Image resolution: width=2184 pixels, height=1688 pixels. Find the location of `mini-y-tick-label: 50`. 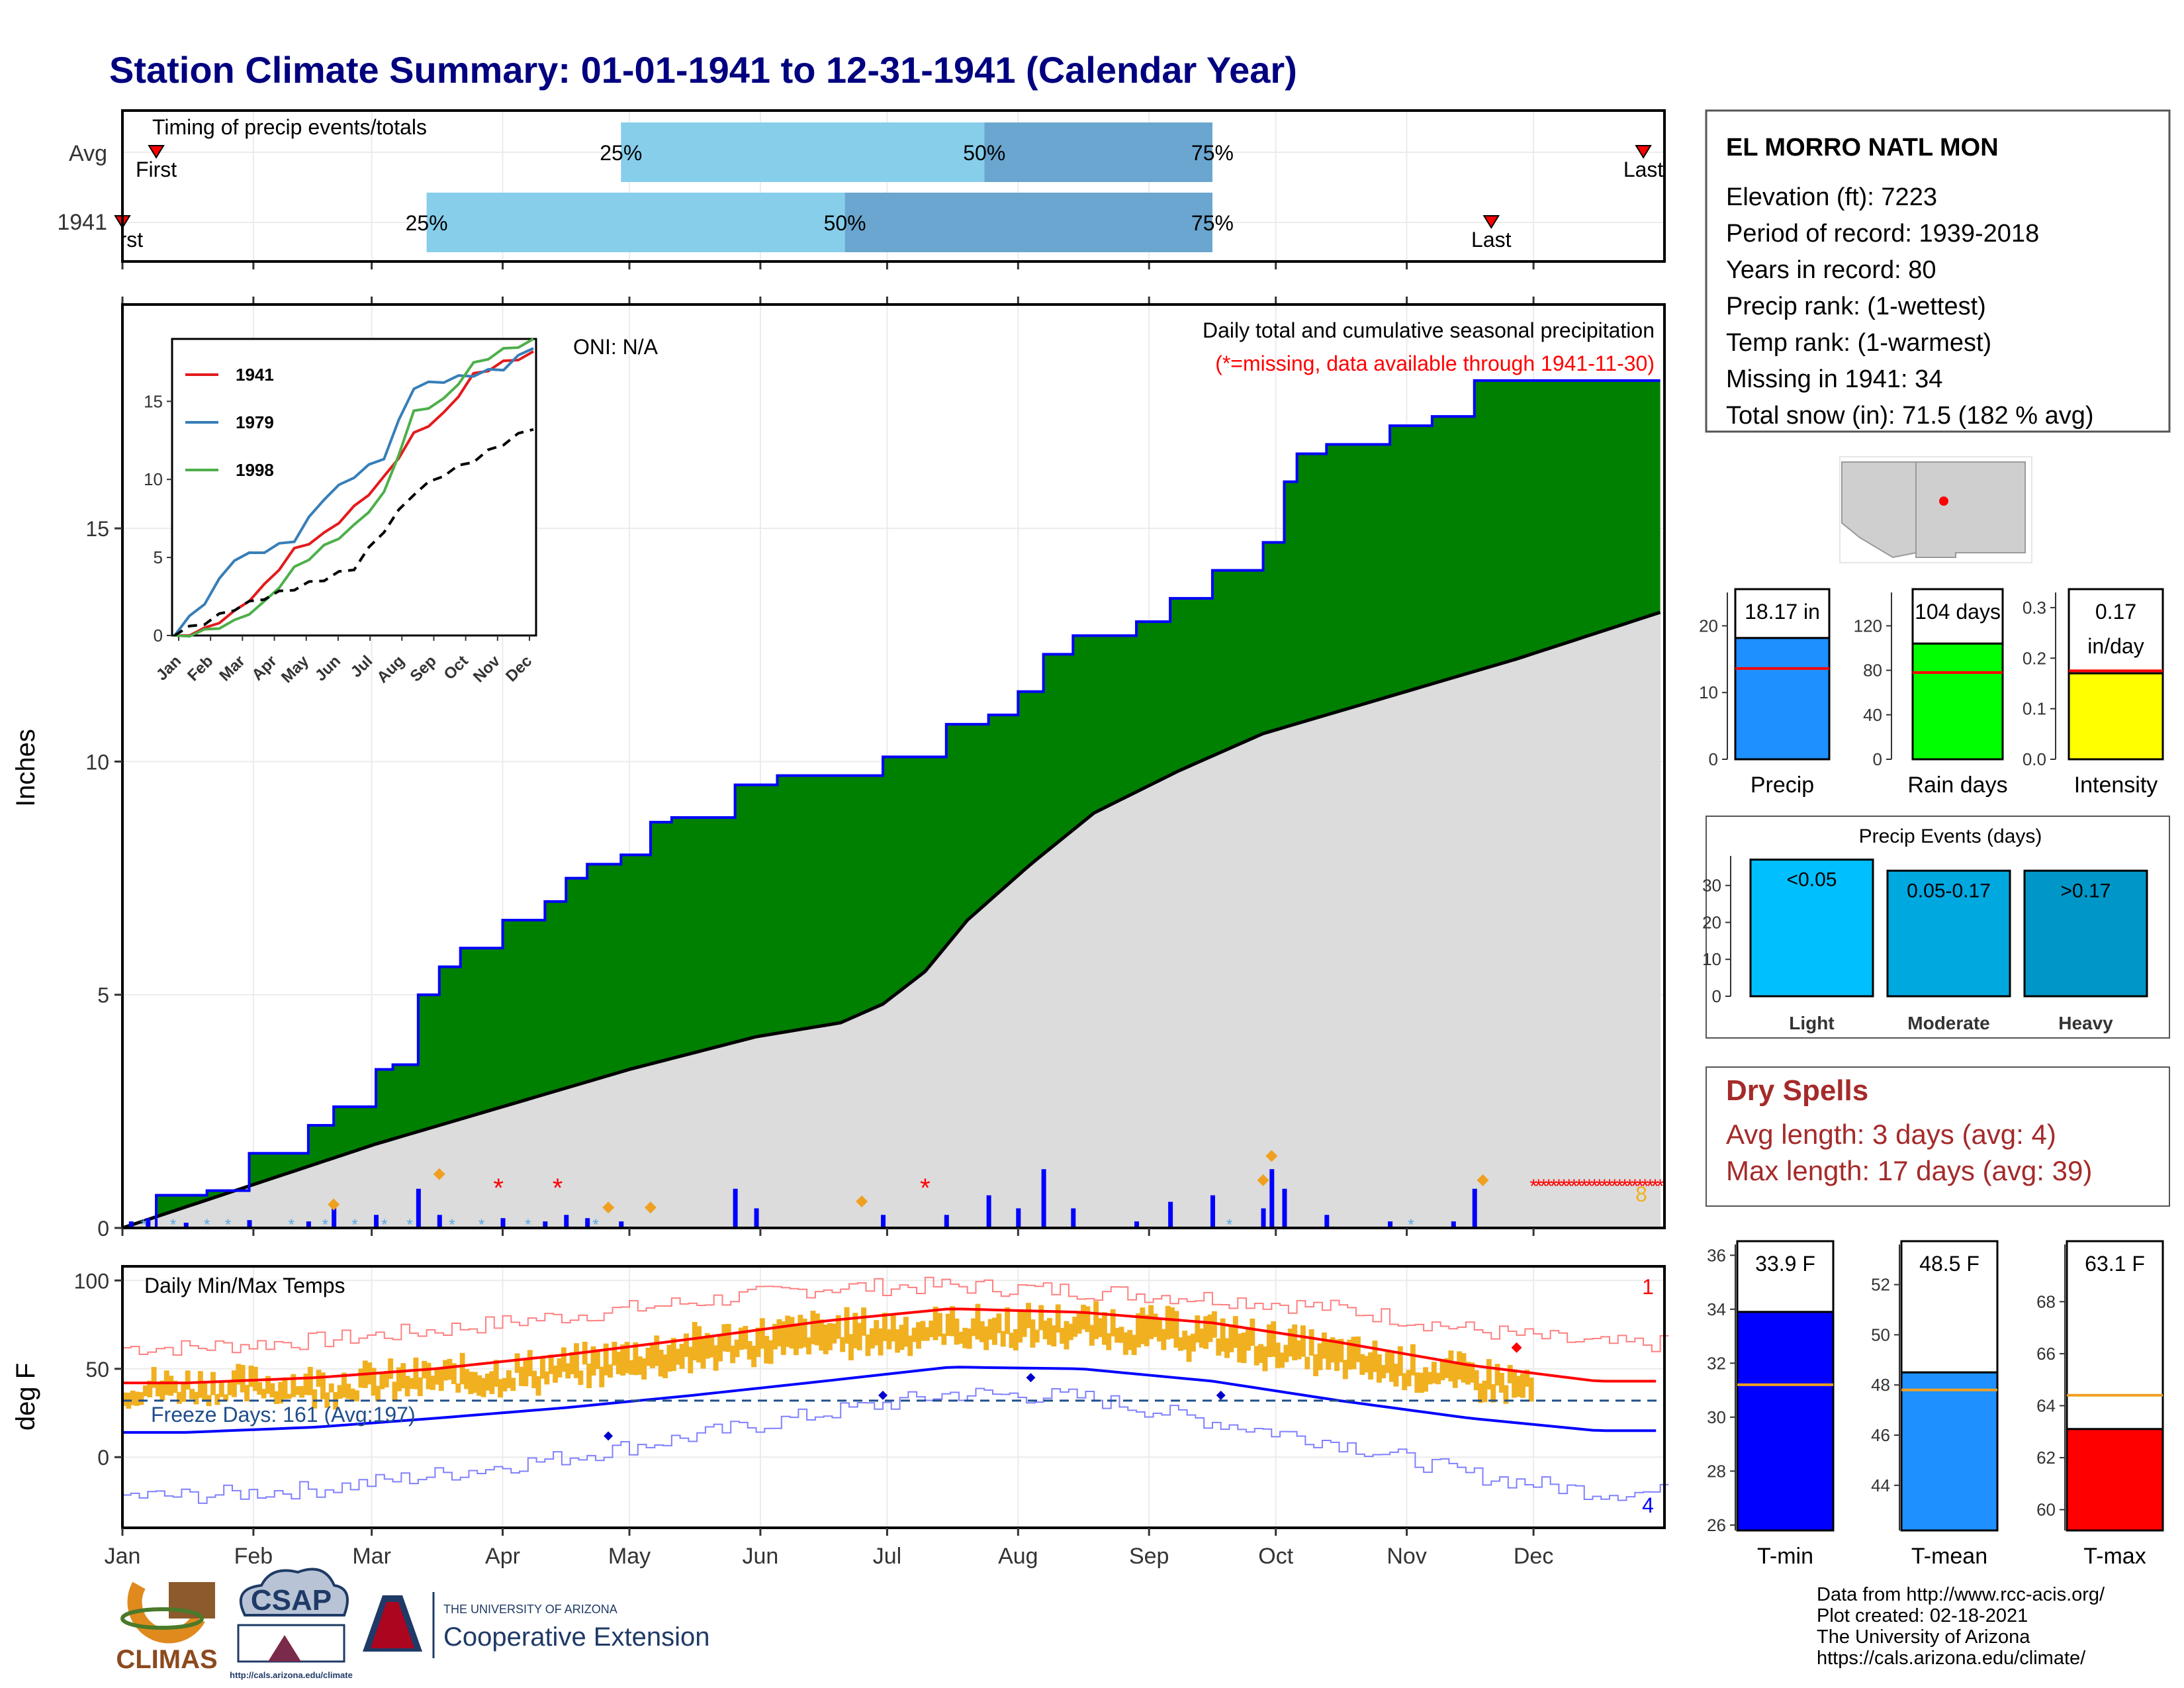

mini-y-tick-label: 50 is located at coordinates (1880, 1334).